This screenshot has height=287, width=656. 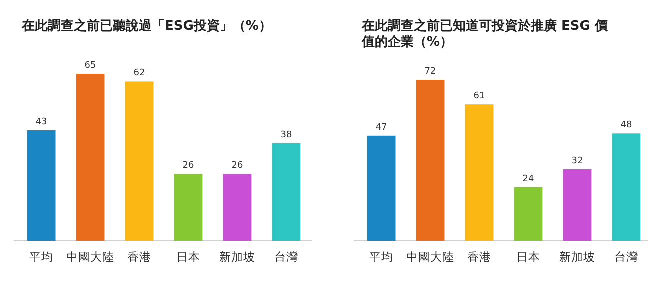 I want to click on chart-title: 在此調查之前已知道可投資於推廣 ESG 價值的企業（%）, so click(x=485, y=34).